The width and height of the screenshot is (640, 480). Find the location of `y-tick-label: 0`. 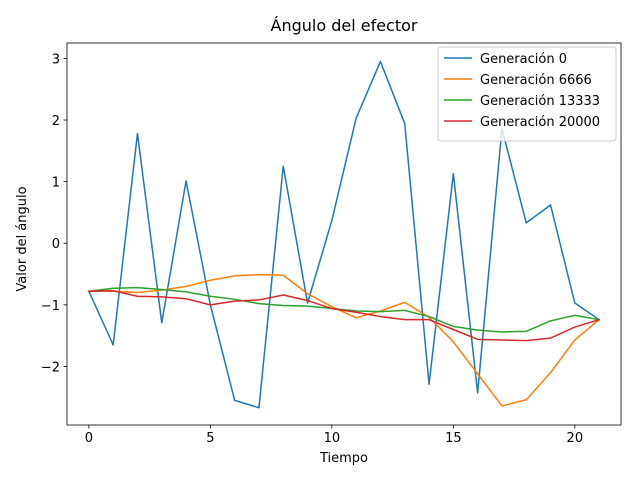

y-tick-label: 0 is located at coordinates (56, 244).